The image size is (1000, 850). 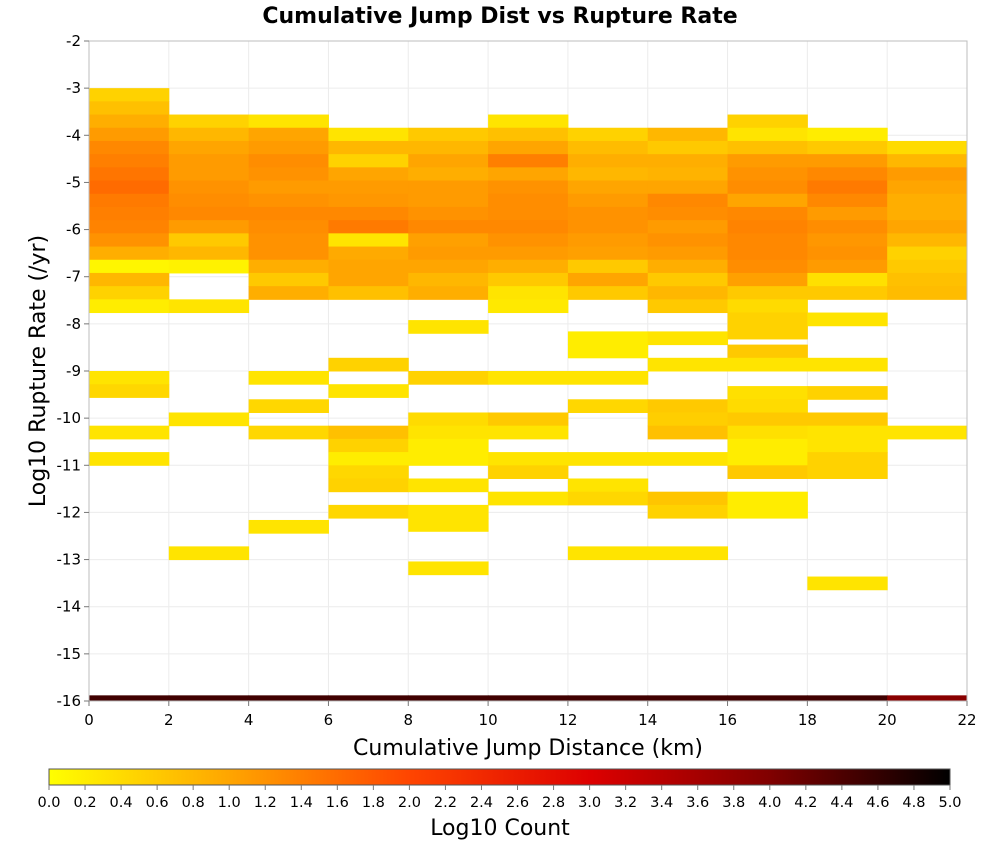 I want to click on chart-title: Cumulative Jump Dist vs Rupture Rate, so click(x=499, y=16).